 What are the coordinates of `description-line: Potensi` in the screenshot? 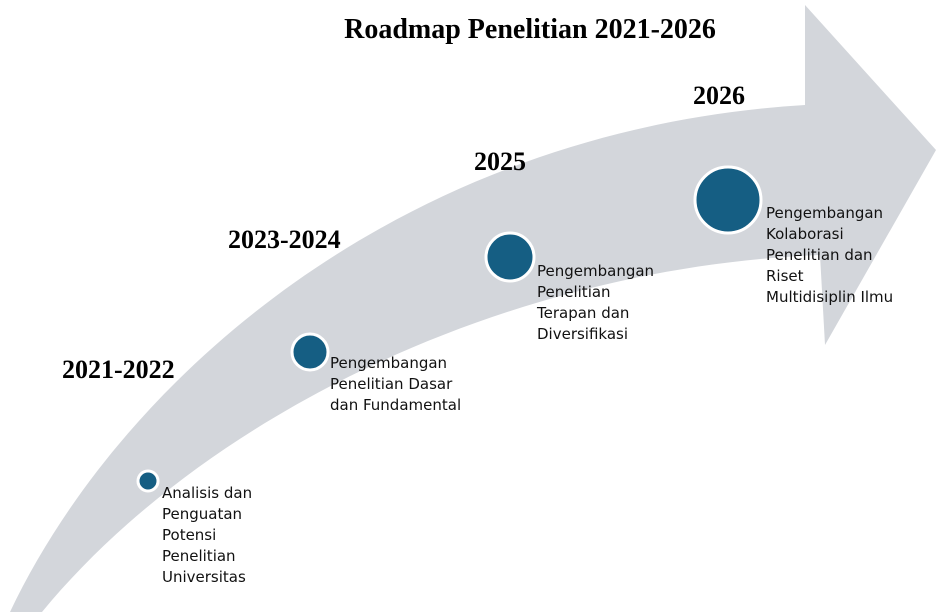 It's located at (189, 535).